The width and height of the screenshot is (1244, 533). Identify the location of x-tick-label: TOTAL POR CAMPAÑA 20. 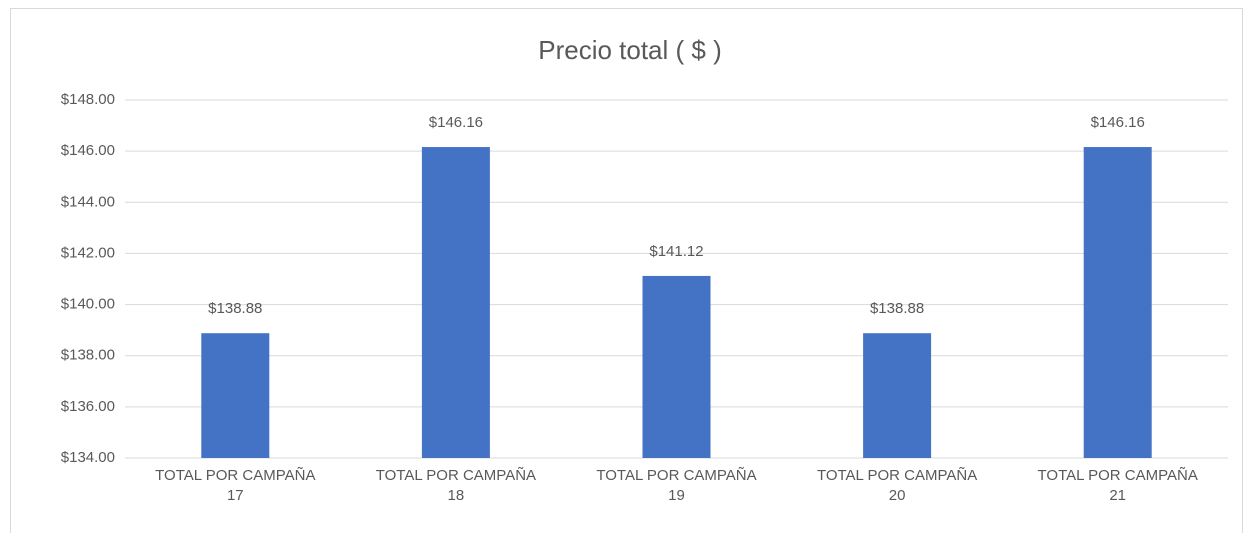
(897, 485).